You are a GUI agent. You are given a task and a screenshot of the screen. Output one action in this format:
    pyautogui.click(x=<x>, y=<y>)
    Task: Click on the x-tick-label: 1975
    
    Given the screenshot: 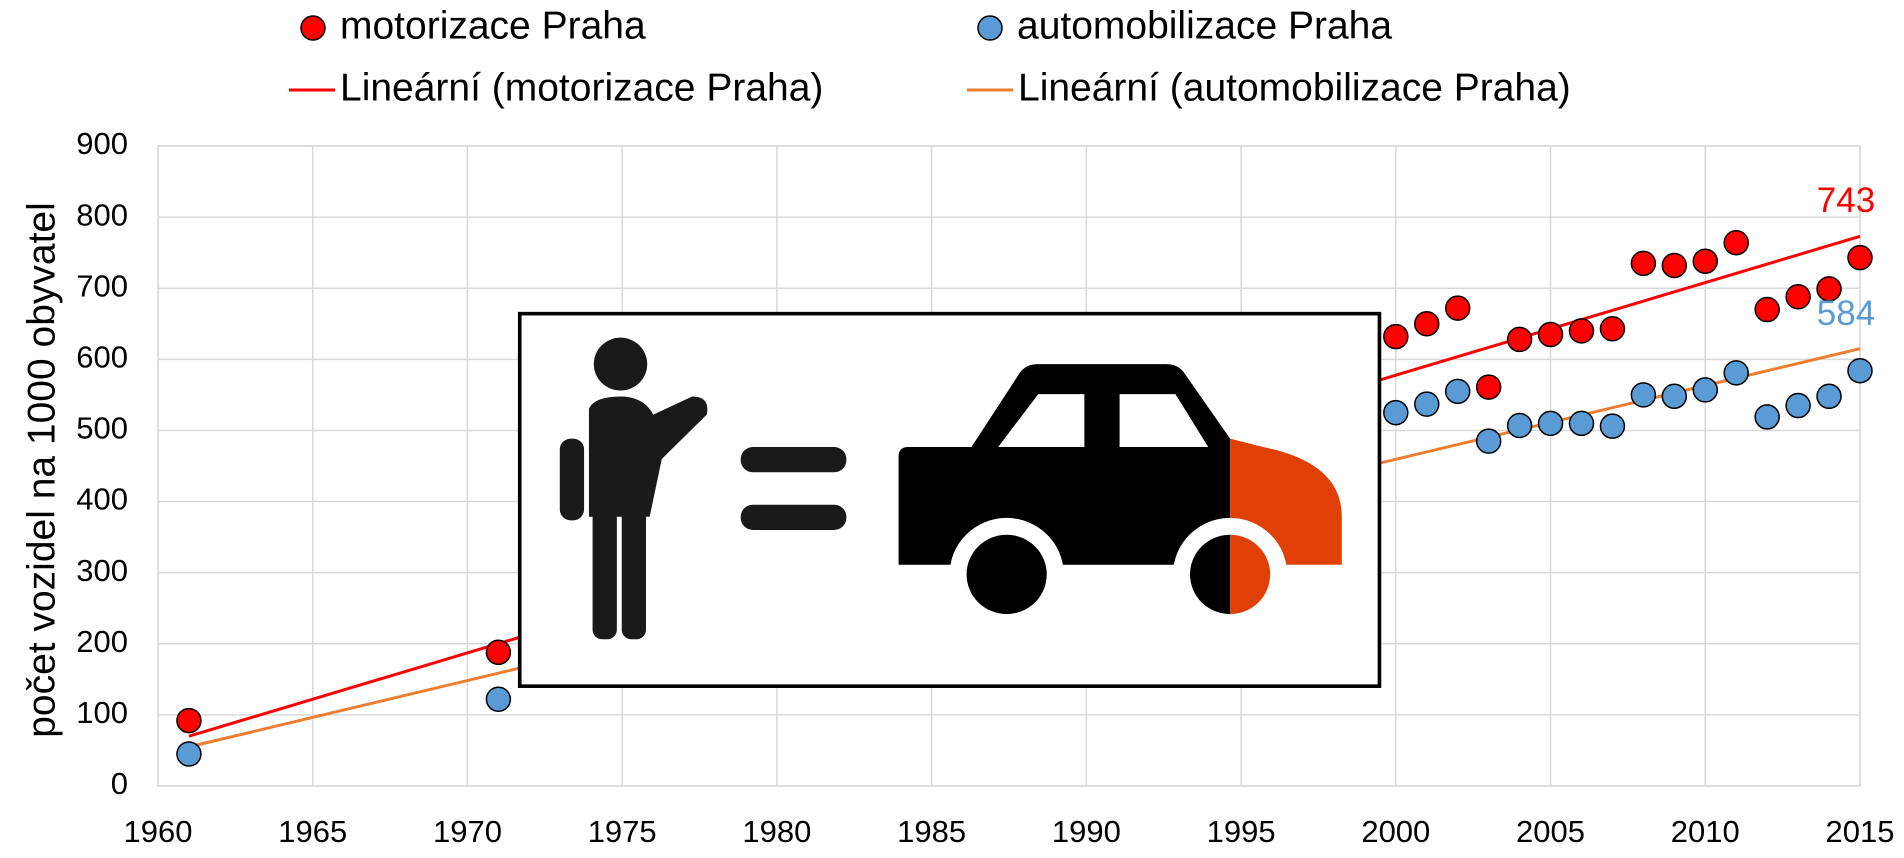 What is the action you would take?
    pyautogui.click(x=622, y=831)
    